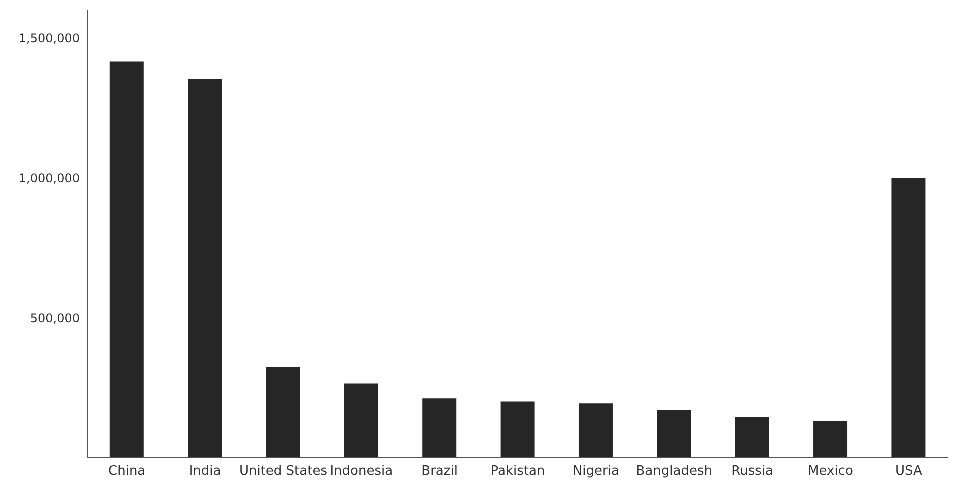 Image resolution: width=960 pixels, height=500 pixels. Describe the element at coordinates (440, 472) in the screenshot. I see `x-tick-label: Brazil` at that location.